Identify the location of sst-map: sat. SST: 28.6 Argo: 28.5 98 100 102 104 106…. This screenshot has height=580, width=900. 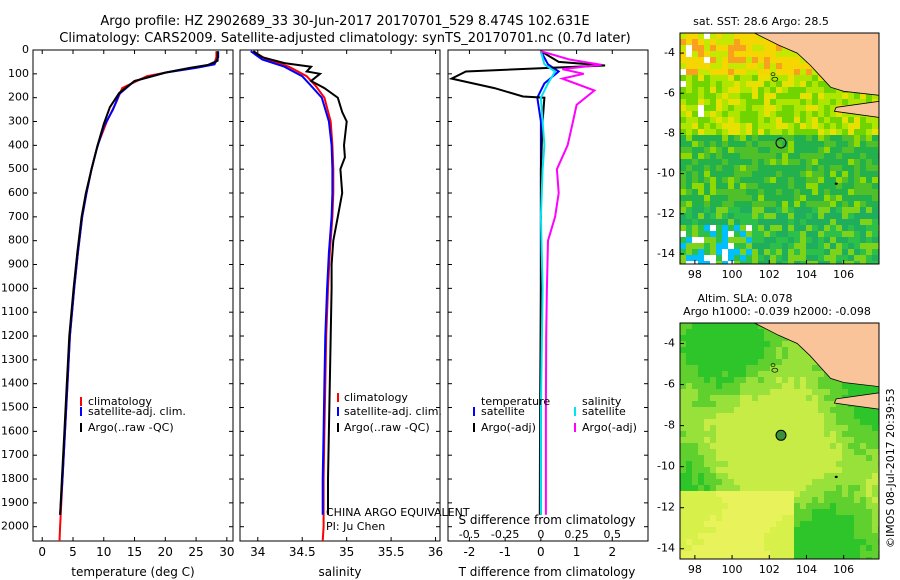
(768, 148).